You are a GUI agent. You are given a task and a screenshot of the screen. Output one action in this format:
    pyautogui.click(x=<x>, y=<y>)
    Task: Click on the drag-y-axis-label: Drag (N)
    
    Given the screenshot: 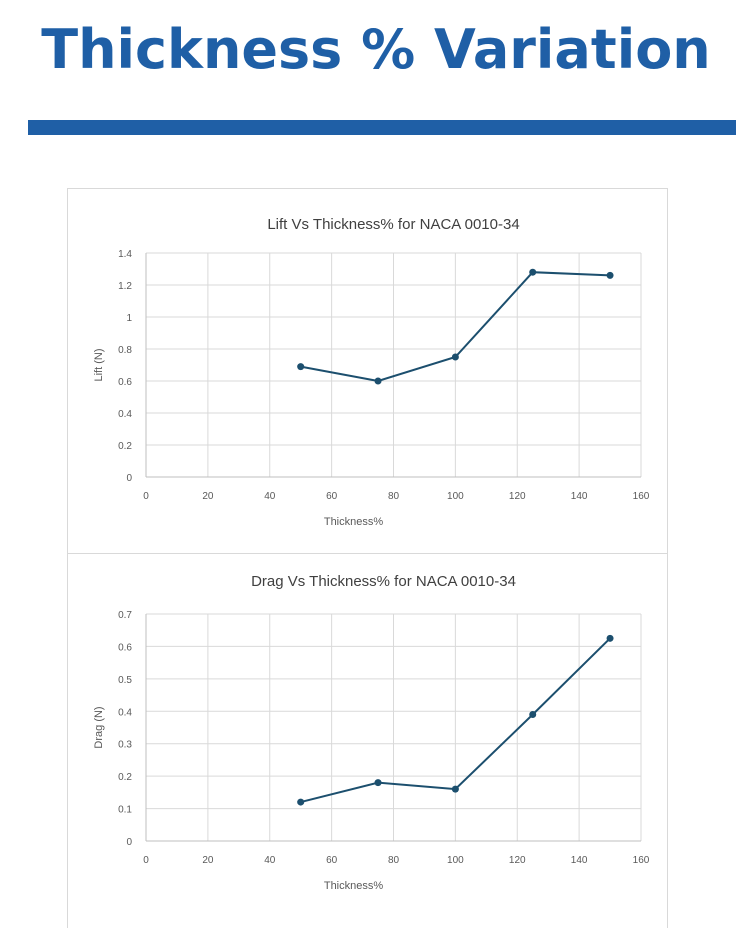 What is the action you would take?
    pyautogui.click(x=99, y=727)
    